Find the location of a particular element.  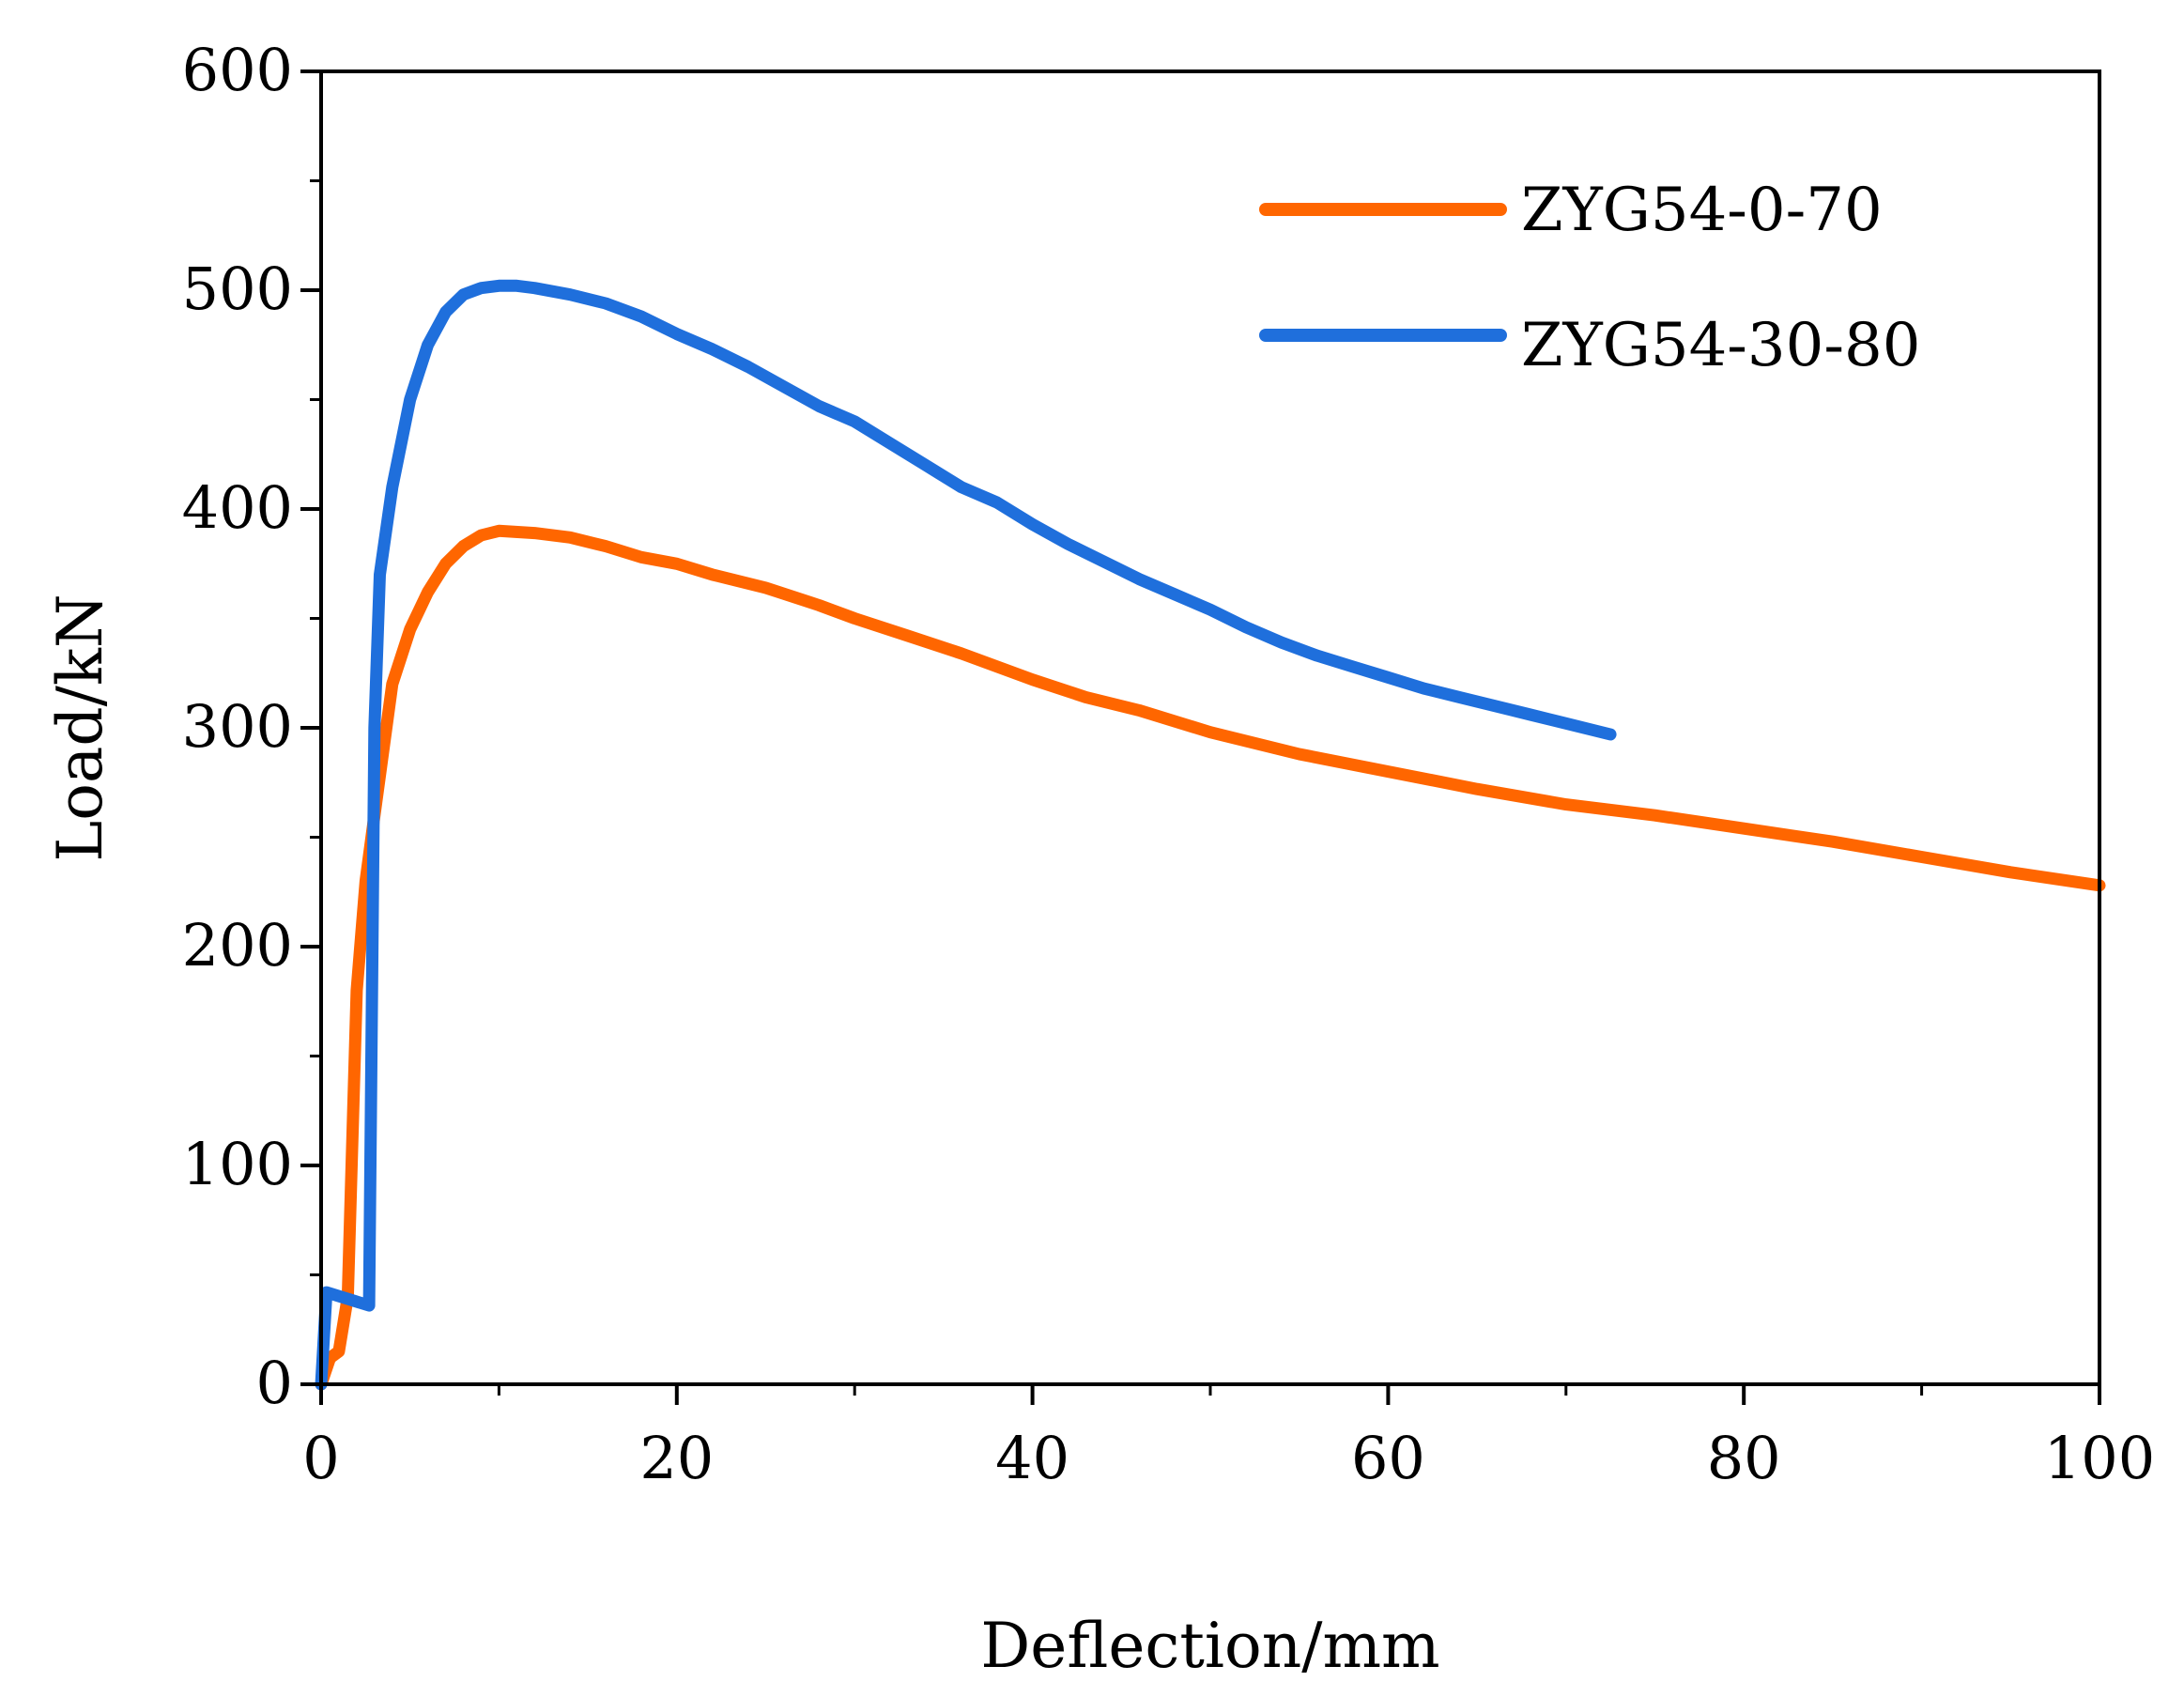

x-tick-label-80: 80 is located at coordinates (1744, 1458).